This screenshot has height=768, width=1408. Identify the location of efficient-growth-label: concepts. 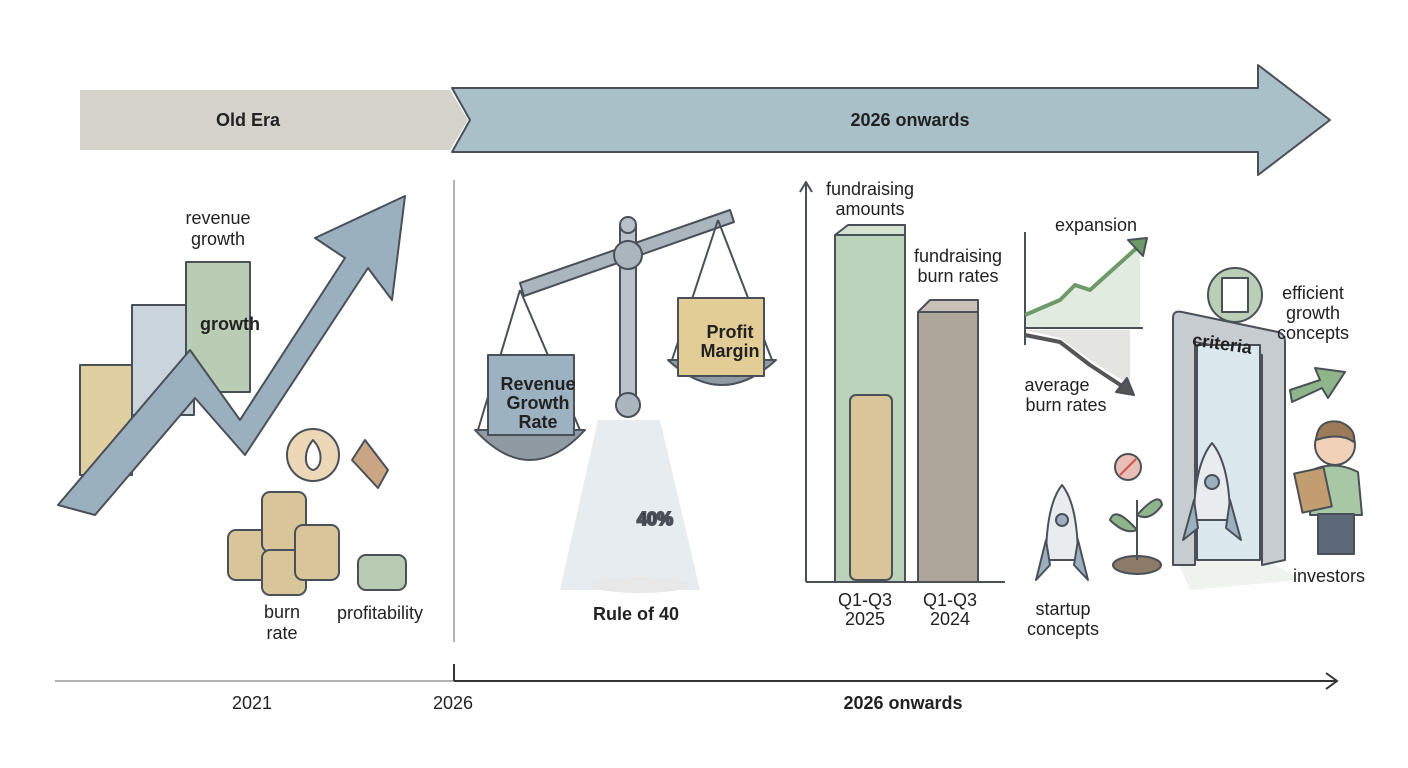
(1313, 333).